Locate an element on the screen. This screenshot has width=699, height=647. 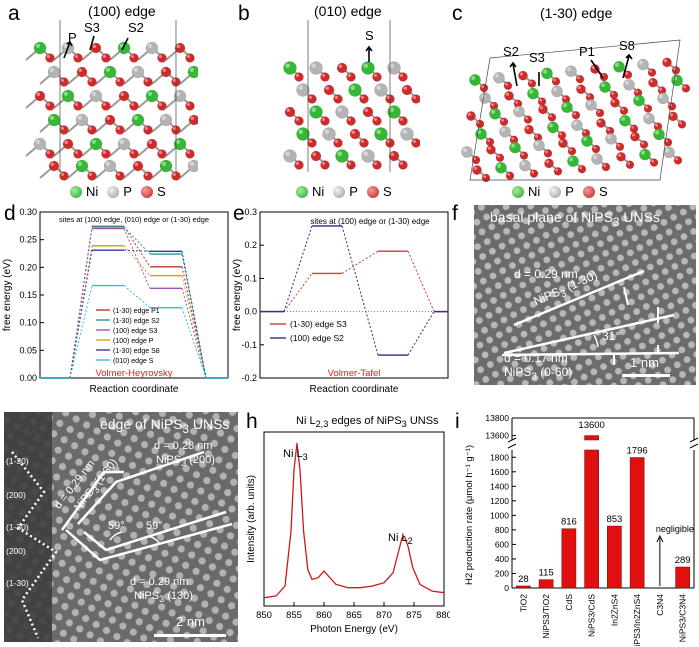
spectrum-line is located at coordinates (354, 520).